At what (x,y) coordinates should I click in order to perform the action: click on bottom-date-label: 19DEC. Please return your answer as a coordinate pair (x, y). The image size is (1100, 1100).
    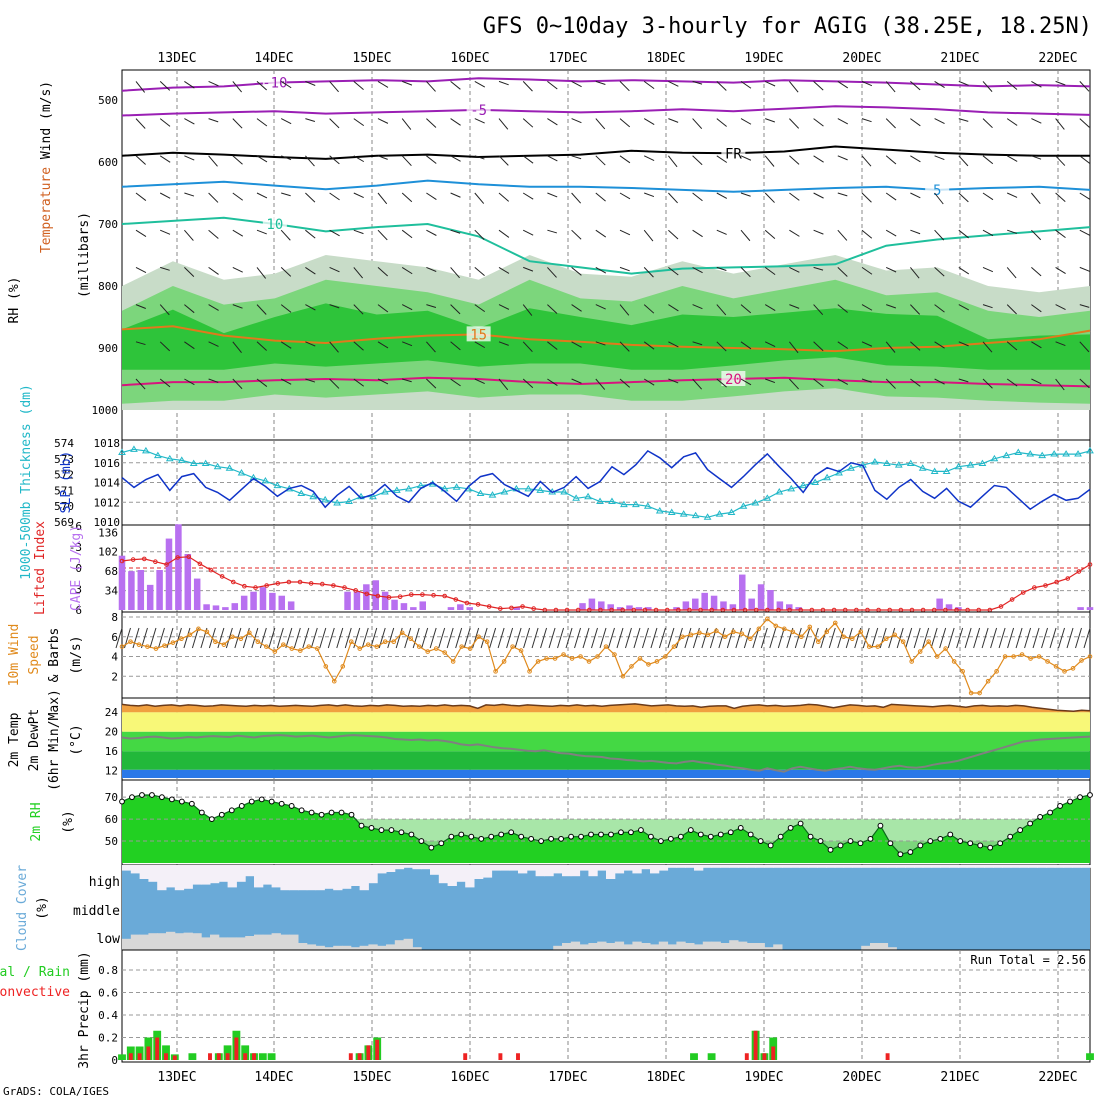
    Looking at the image, I should click on (763, 1077).